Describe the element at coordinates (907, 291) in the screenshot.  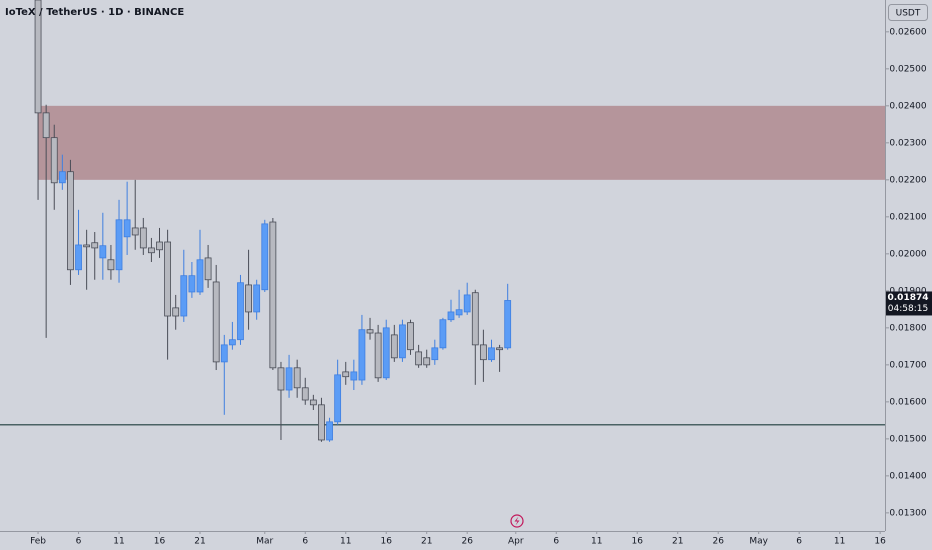
I see `y-tick-label: 0.01900` at that location.